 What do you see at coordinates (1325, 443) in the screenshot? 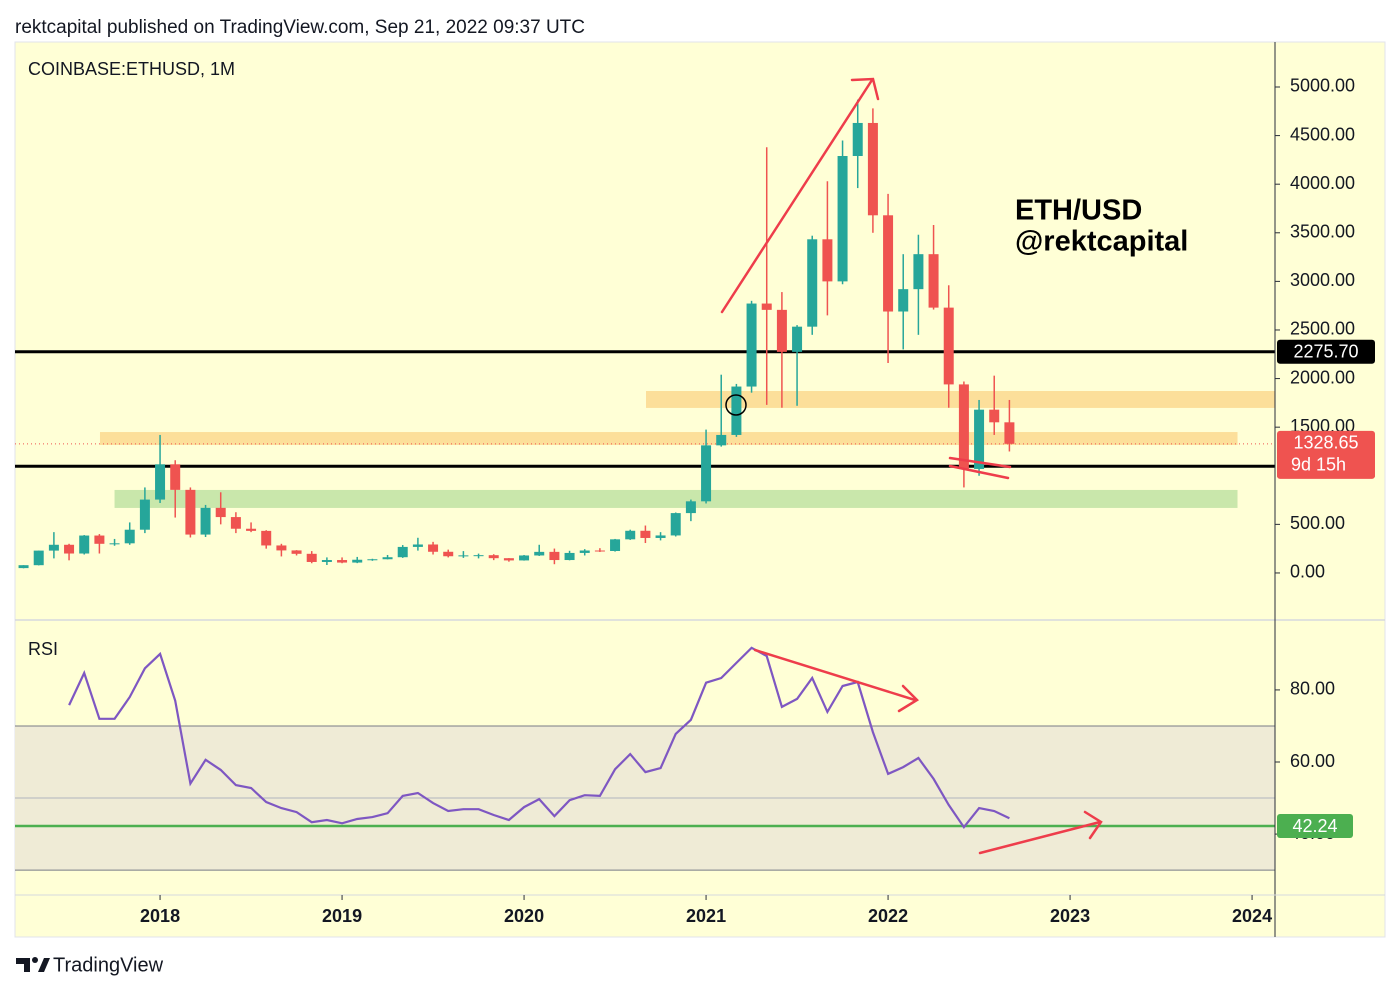
I see `last-price-label: 1328.65` at bounding box center [1325, 443].